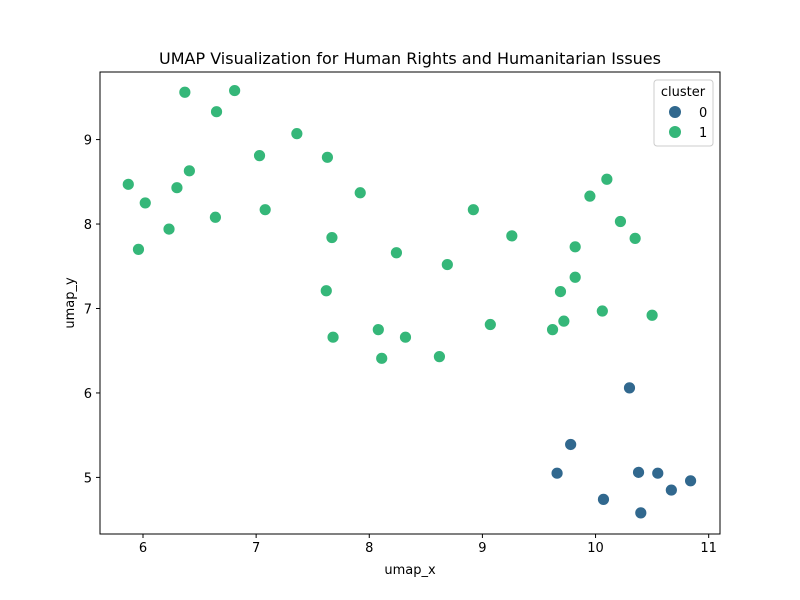 The width and height of the screenshot is (800, 600). I want to click on y-tick-label: 8, so click(88, 225).